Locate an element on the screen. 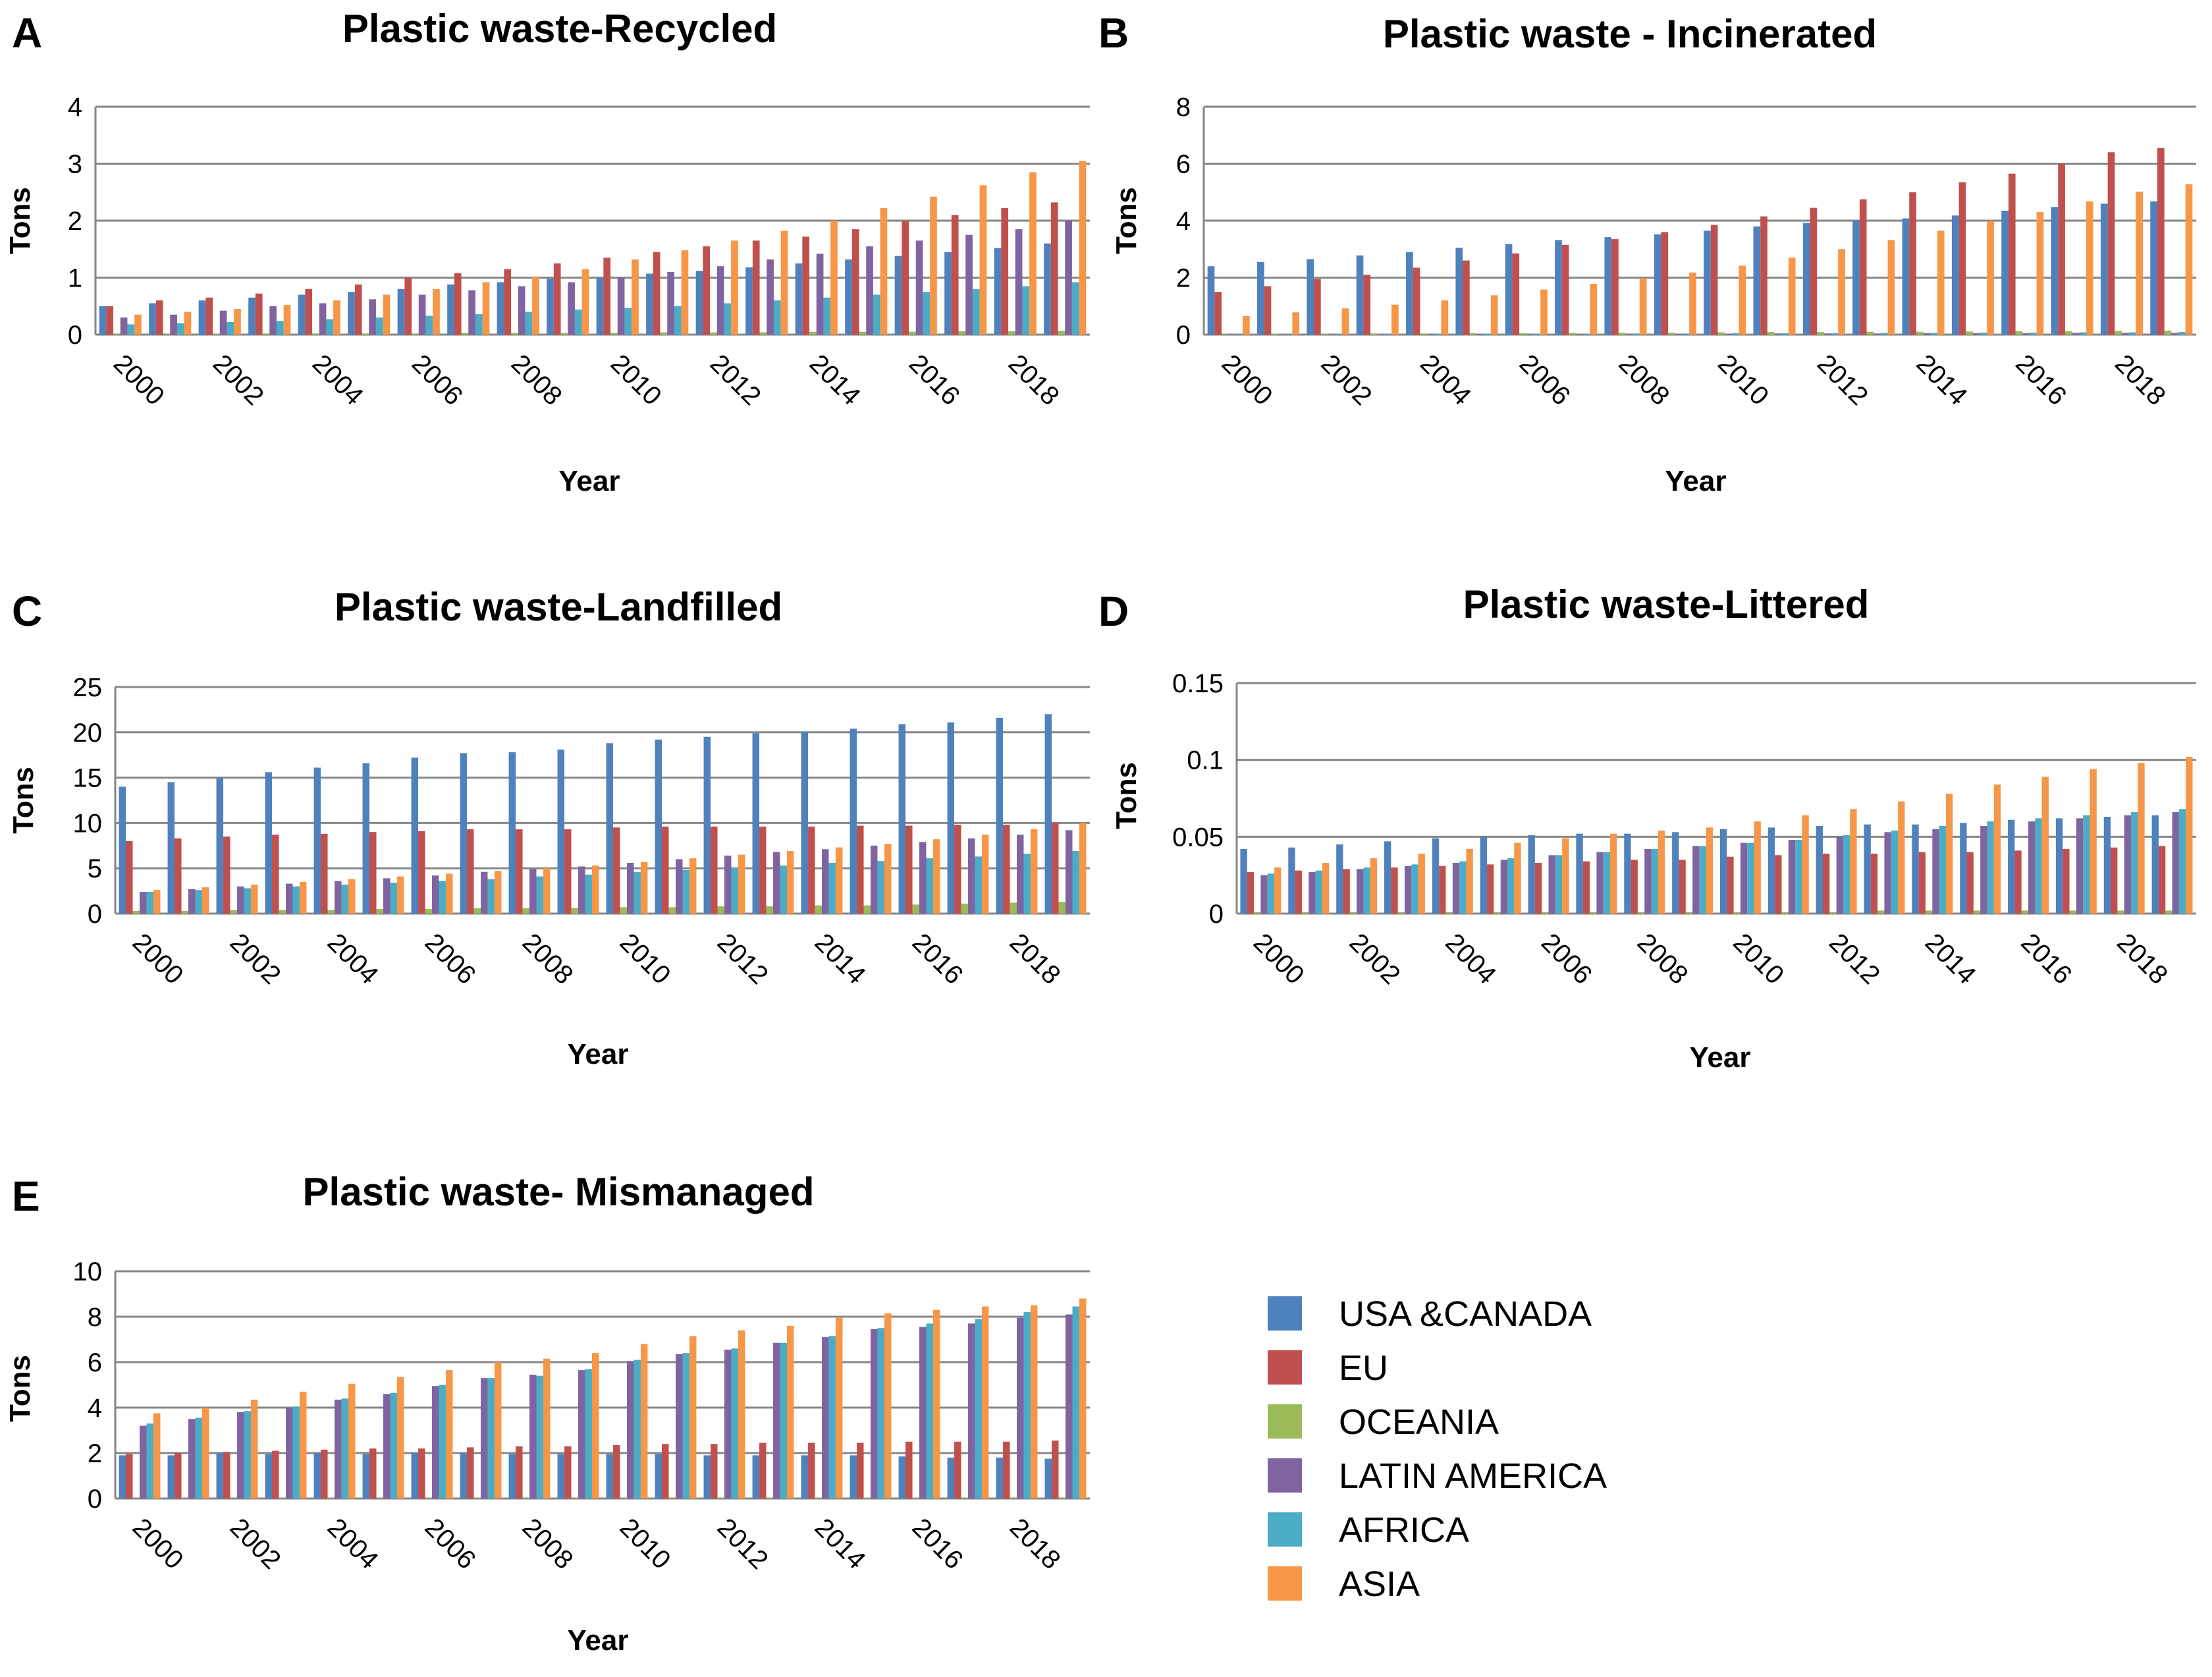 Image resolution: width=2212 pixels, height=1677 pixels. bar-a-eu-2000 is located at coordinates (110, 320).